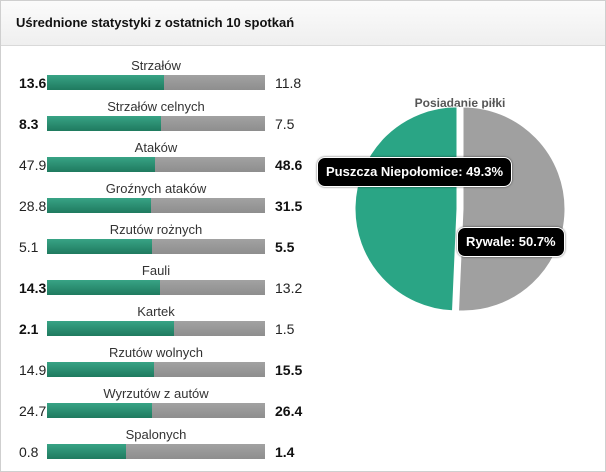  I want to click on stat-label: Rzutów rożnych, so click(156, 229).